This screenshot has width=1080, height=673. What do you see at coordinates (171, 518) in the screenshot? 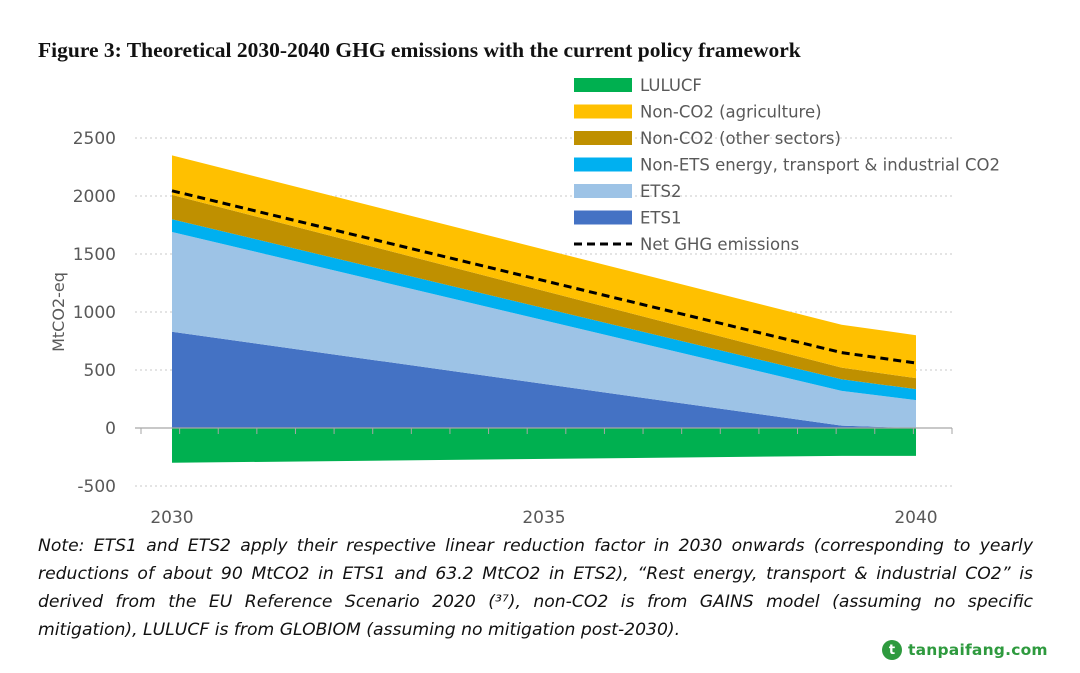
I see `x-tick-label-2030: 2030` at bounding box center [171, 518].